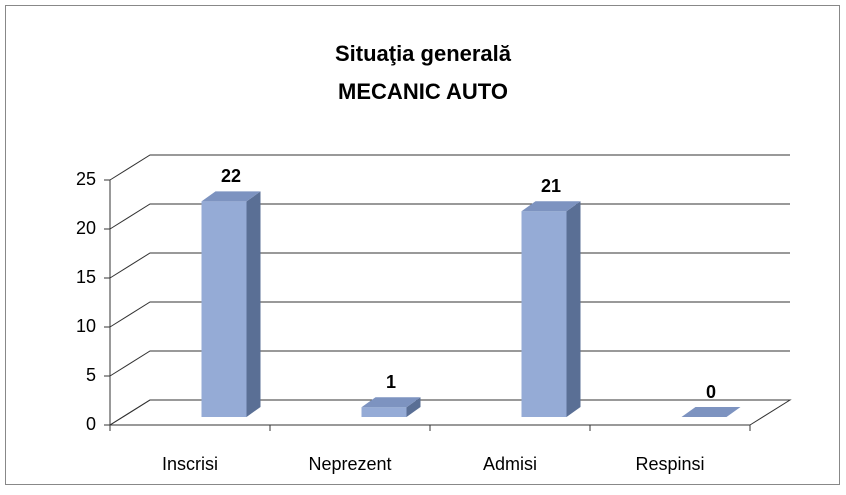 The width and height of the screenshot is (846, 495). What do you see at coordinates (190, 464) in the screenshot?
I see `x-tick-label: Inscrisi` at bounding box center [190, 464].